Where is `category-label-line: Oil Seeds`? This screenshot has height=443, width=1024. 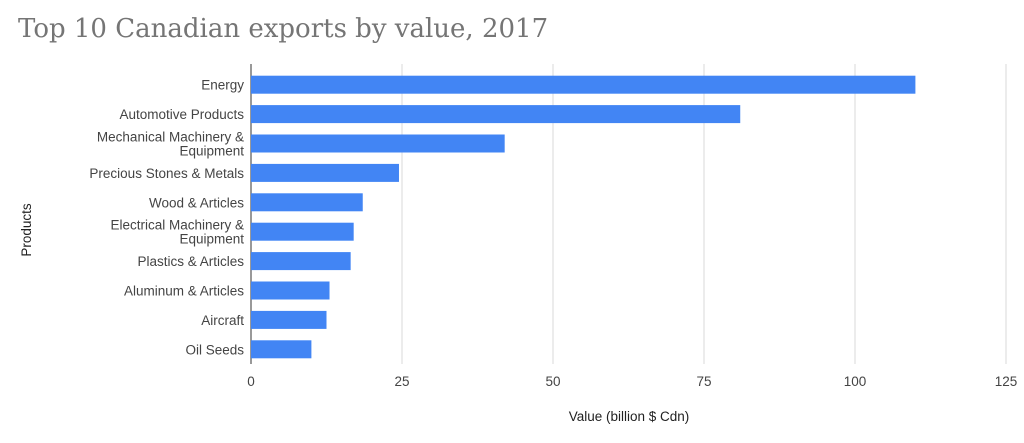 category-label-line: Oil Seeds is located at coordinates (214, 349).